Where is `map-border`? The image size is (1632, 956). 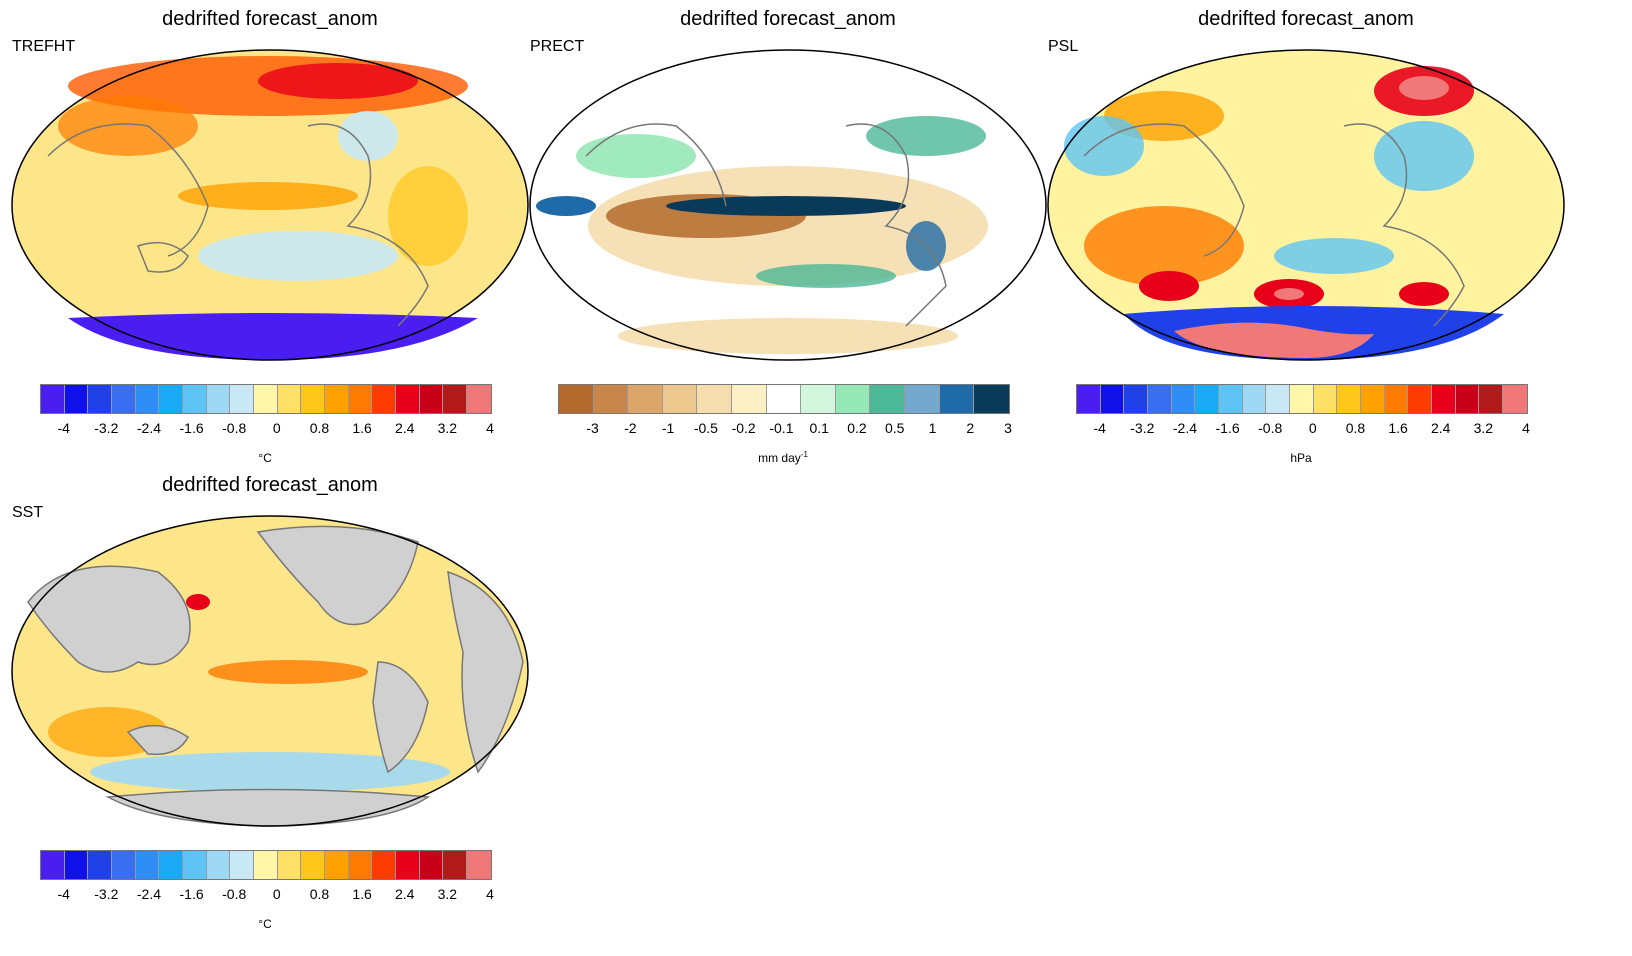
map-border is located at coordinates (270, 671).